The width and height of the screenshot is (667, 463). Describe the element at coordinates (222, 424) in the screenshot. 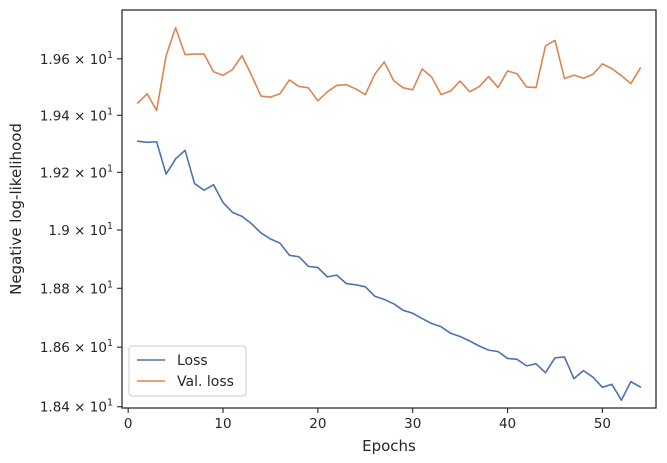

I see `x-tick-label: 10` at that location.